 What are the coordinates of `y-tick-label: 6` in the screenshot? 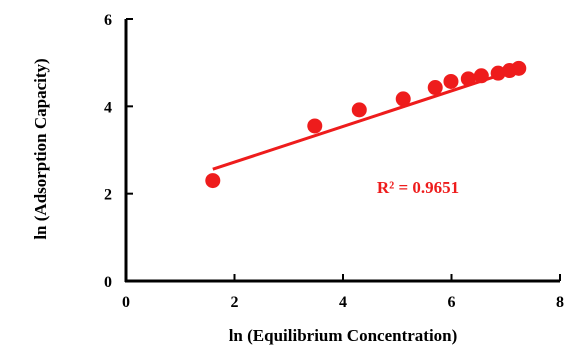 It's located at (108, 20).